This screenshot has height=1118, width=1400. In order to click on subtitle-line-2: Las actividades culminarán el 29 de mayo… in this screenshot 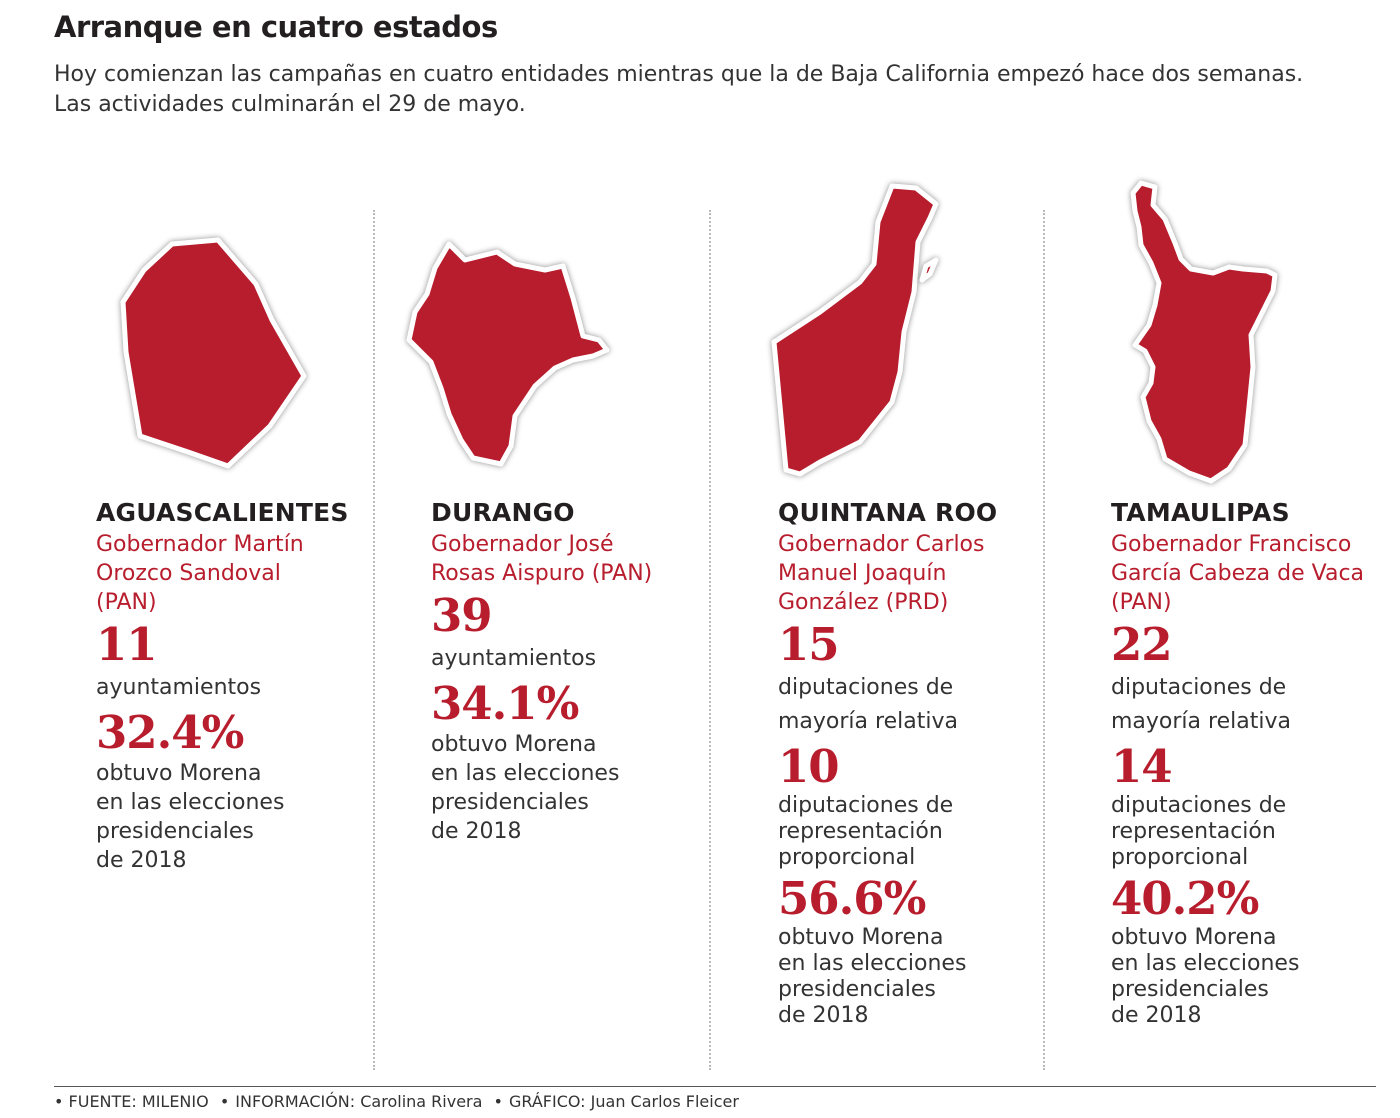, I will do `click(290, 104)`.